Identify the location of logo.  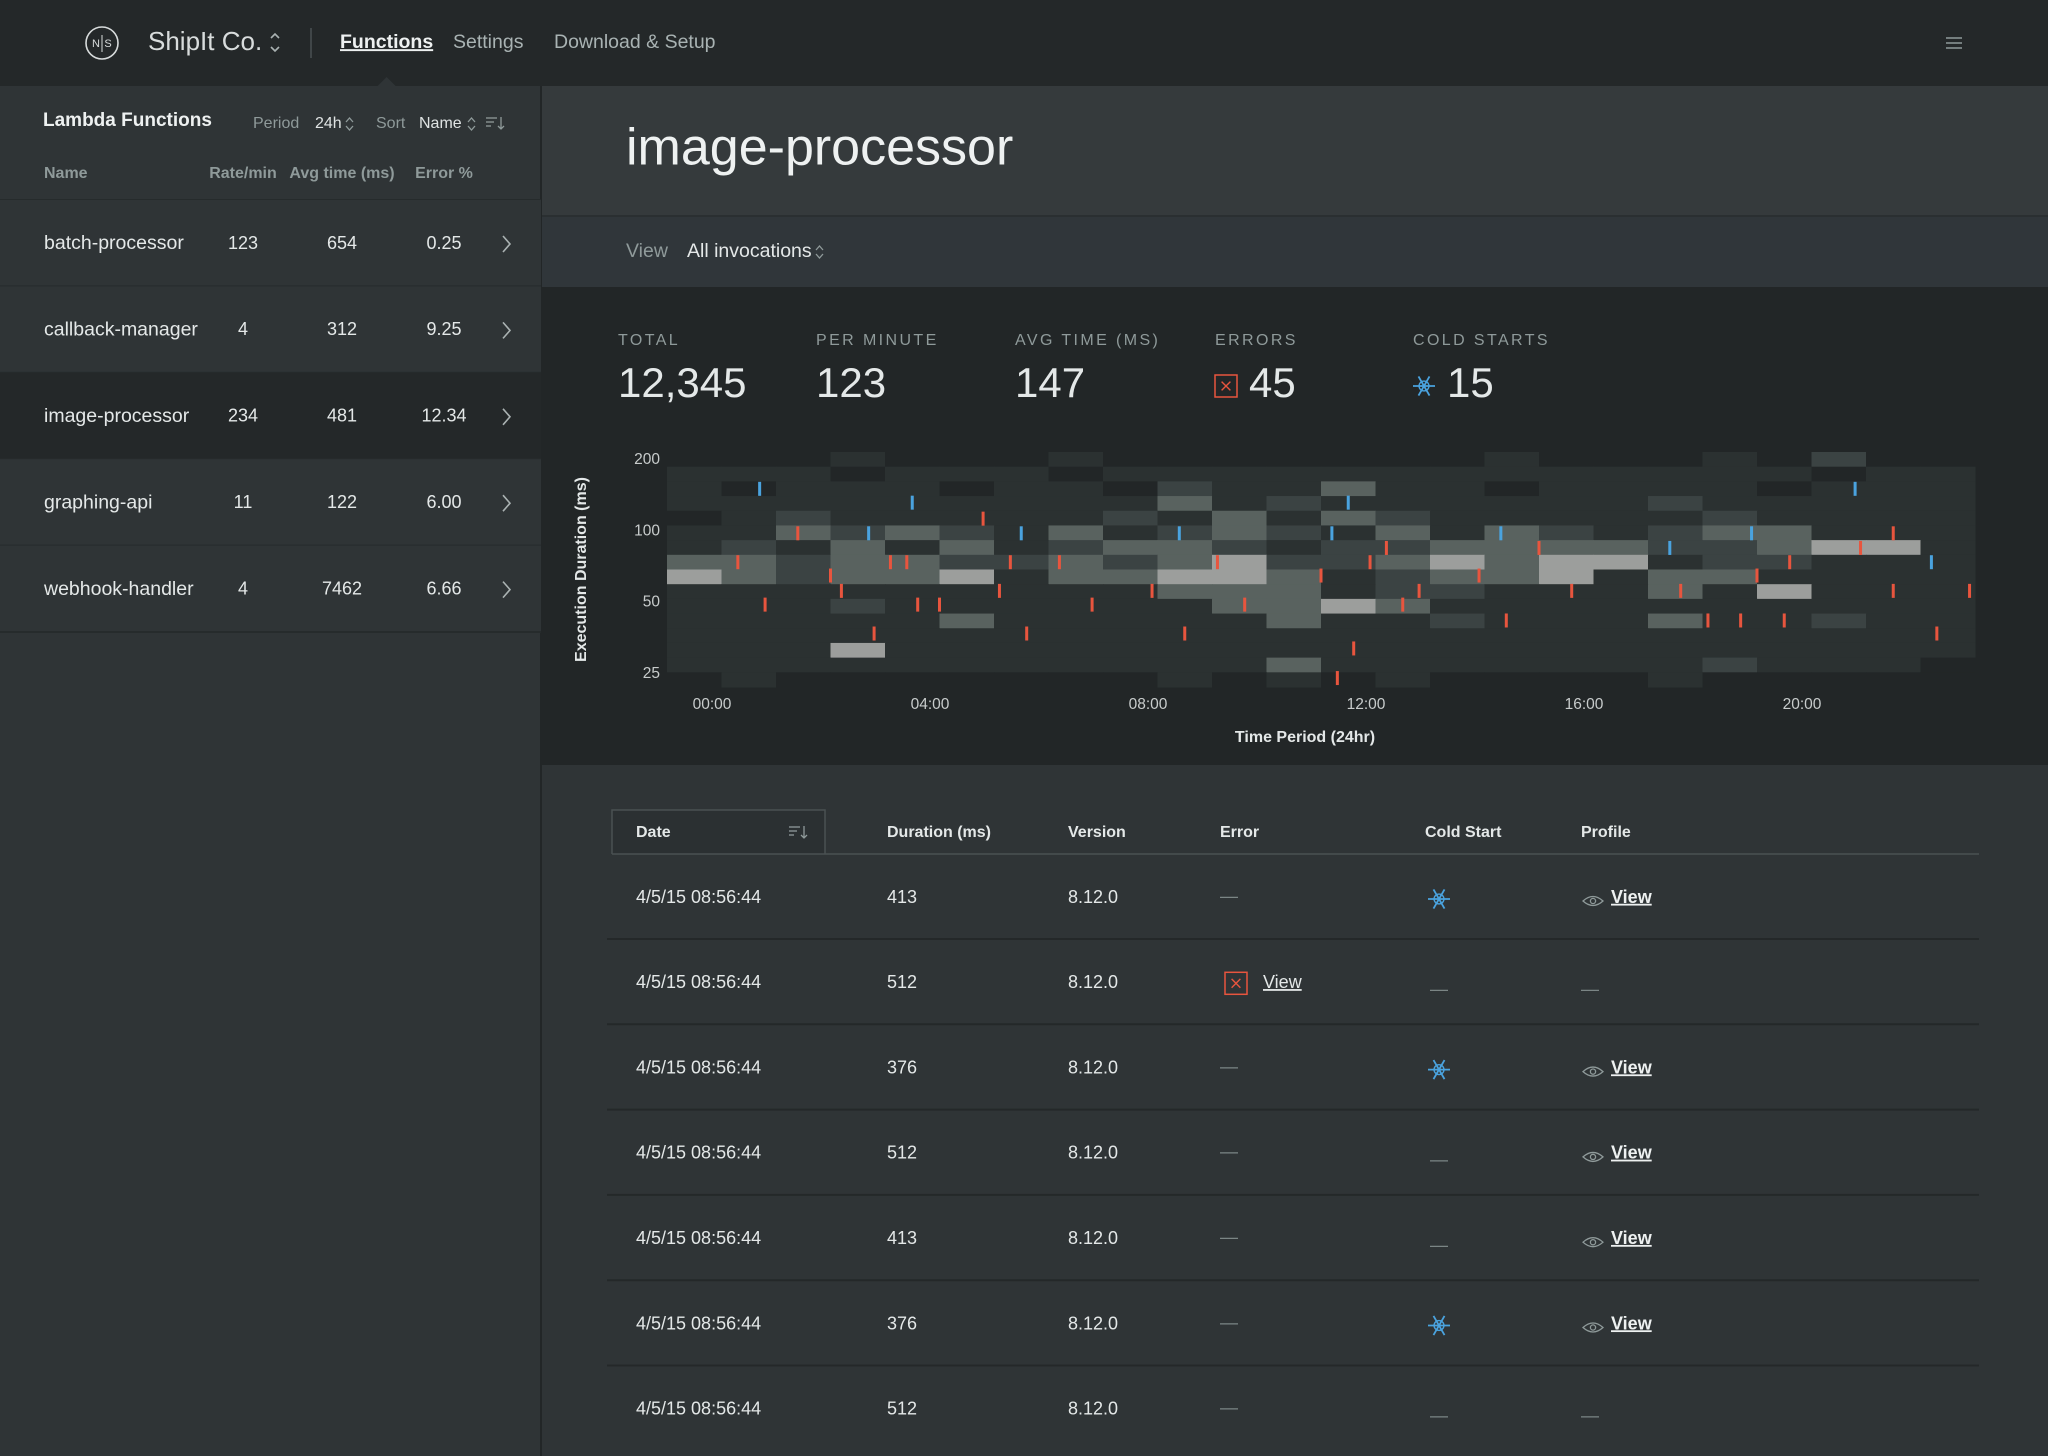
(102, 43).